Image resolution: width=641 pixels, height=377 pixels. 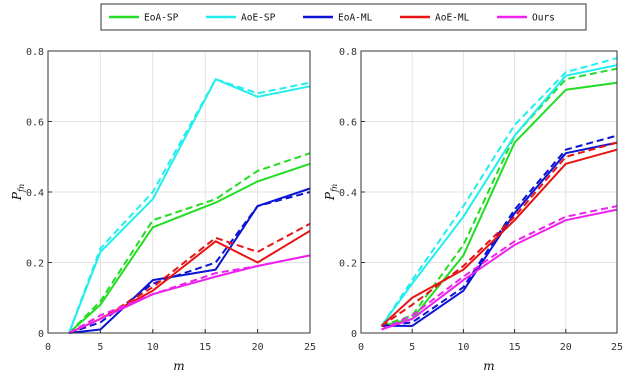 I want to click on series-line-eoa-ml-dashed, so click(x=189, y=262).